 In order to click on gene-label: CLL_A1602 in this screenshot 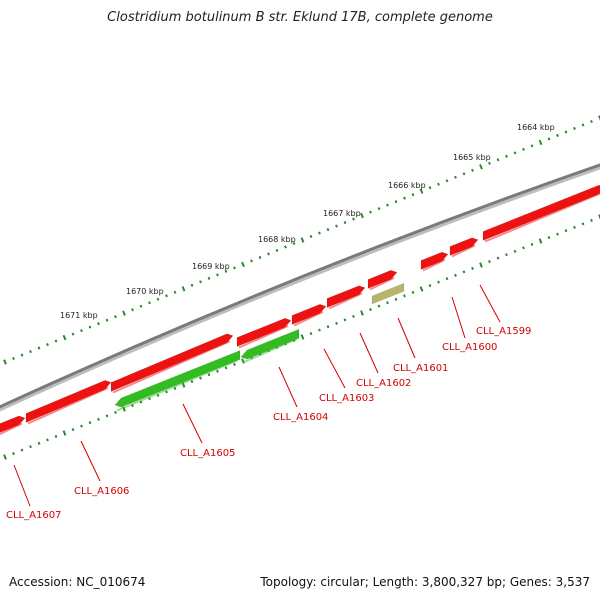, I will do `click(383, 383)`.